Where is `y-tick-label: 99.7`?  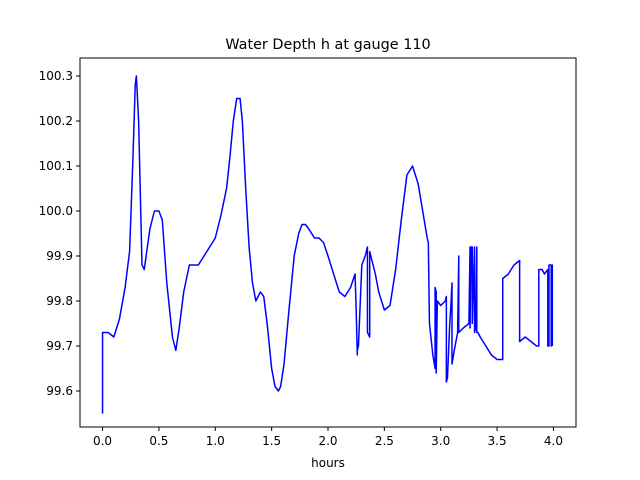 y-tick-label: 99.7 is located at coordinates (59, 346).